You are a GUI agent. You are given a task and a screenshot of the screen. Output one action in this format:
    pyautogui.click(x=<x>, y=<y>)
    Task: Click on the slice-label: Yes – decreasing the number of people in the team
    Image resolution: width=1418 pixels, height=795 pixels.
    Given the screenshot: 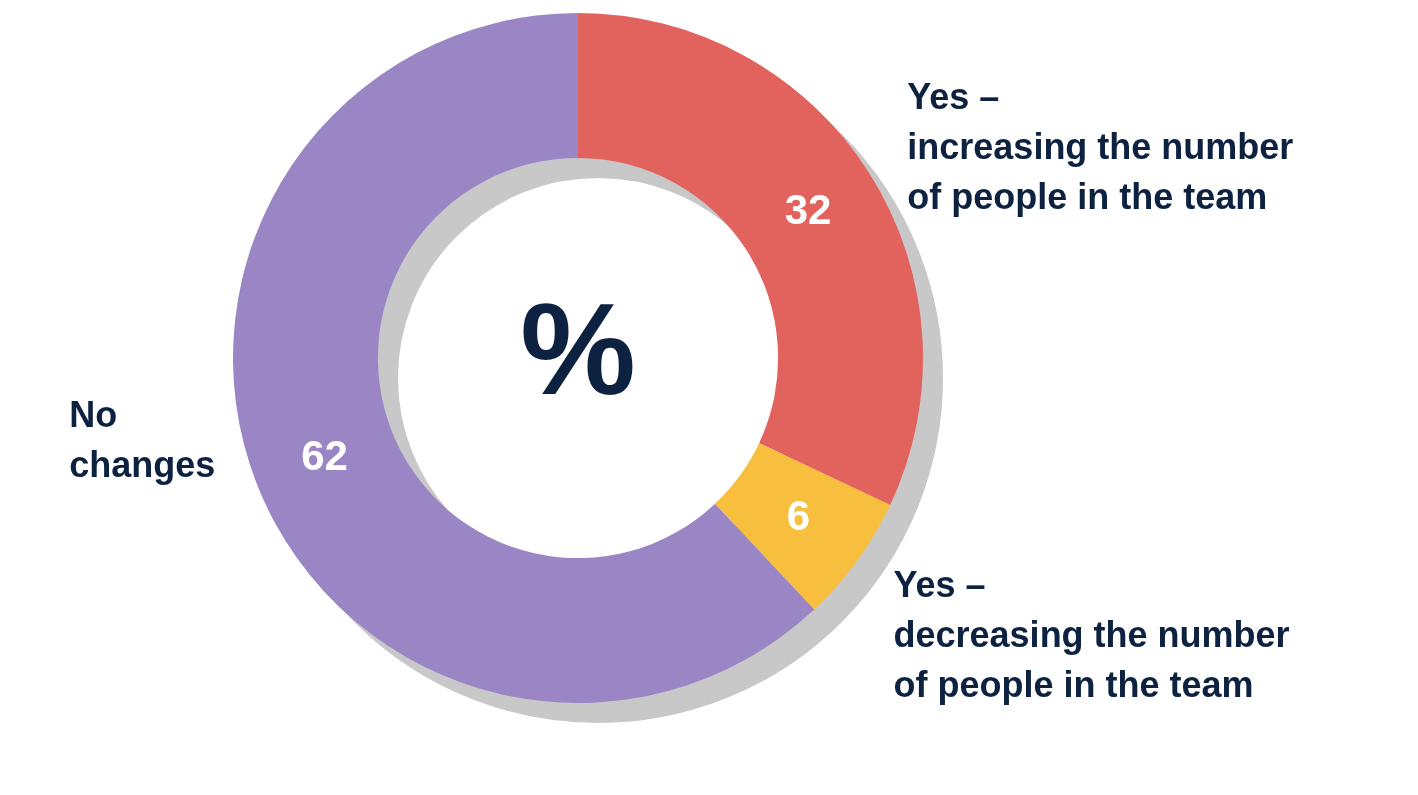 What is the action you would take?
    pyautogui.click(x=1091, y=635)
    